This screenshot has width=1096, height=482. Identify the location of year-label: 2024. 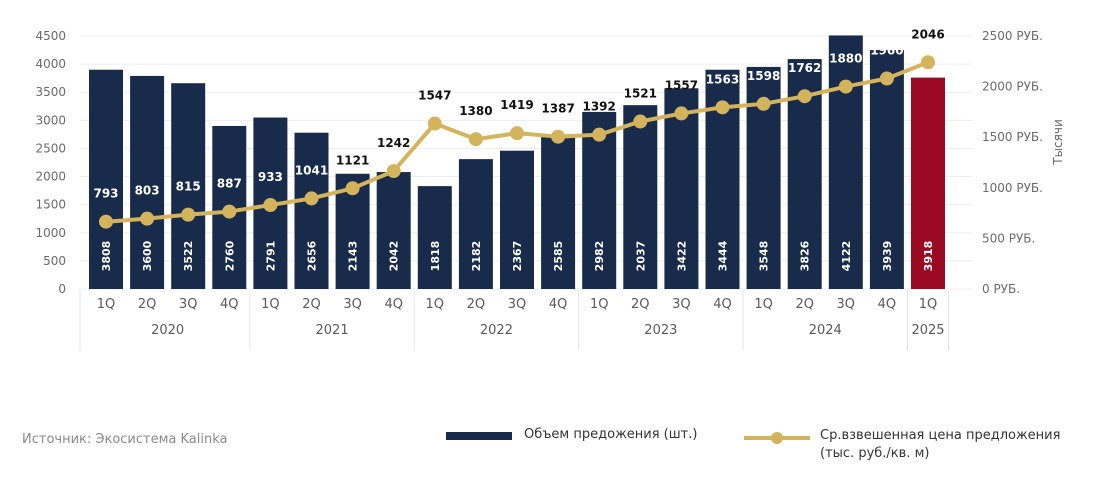
(825, 330).